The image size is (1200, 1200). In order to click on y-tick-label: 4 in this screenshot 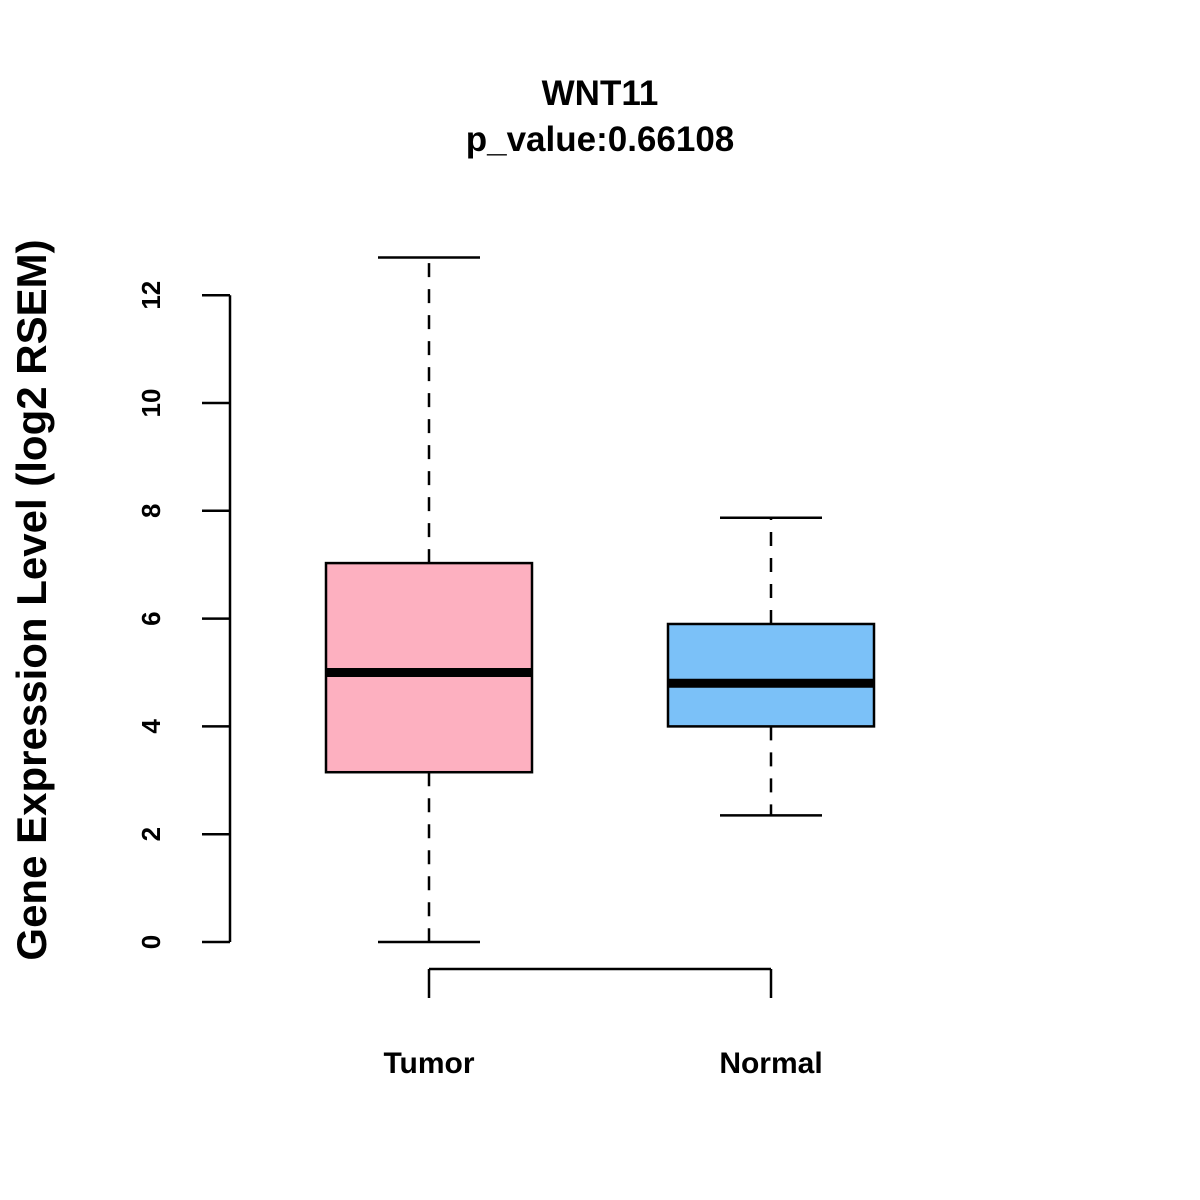, I will do `click(151, 726)`.